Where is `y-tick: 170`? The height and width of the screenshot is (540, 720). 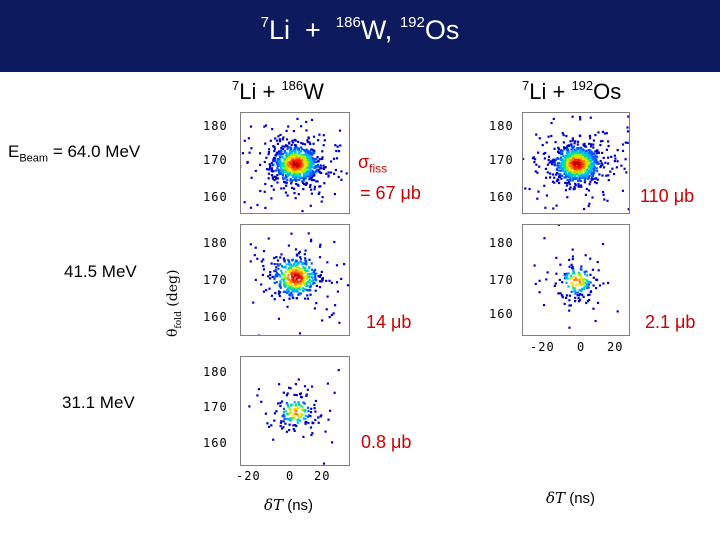
y-tick: 170 is located at coordinates (215, 160).